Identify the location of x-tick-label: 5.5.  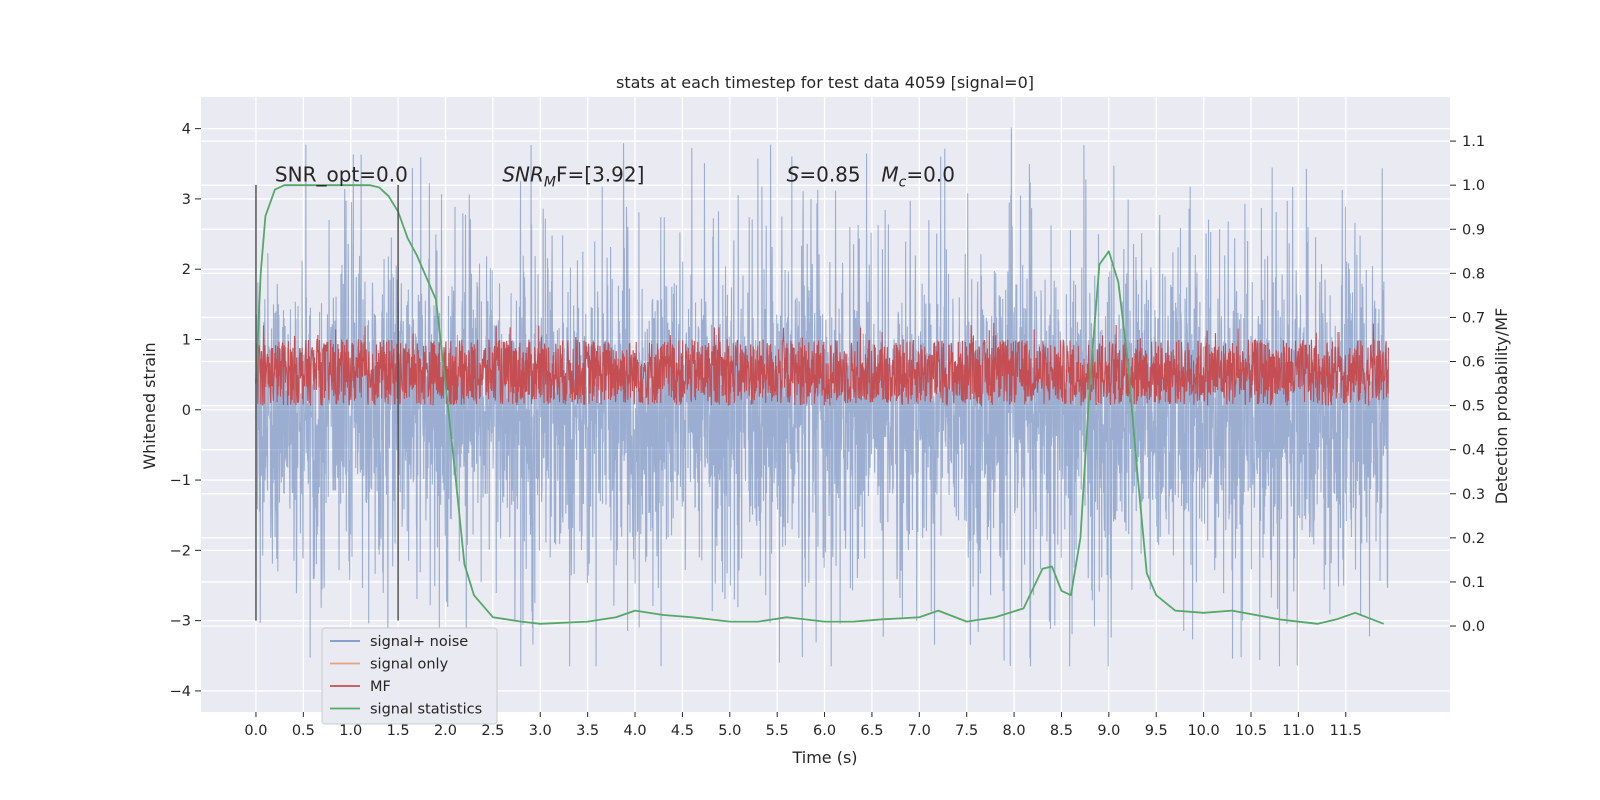
(777, 731).